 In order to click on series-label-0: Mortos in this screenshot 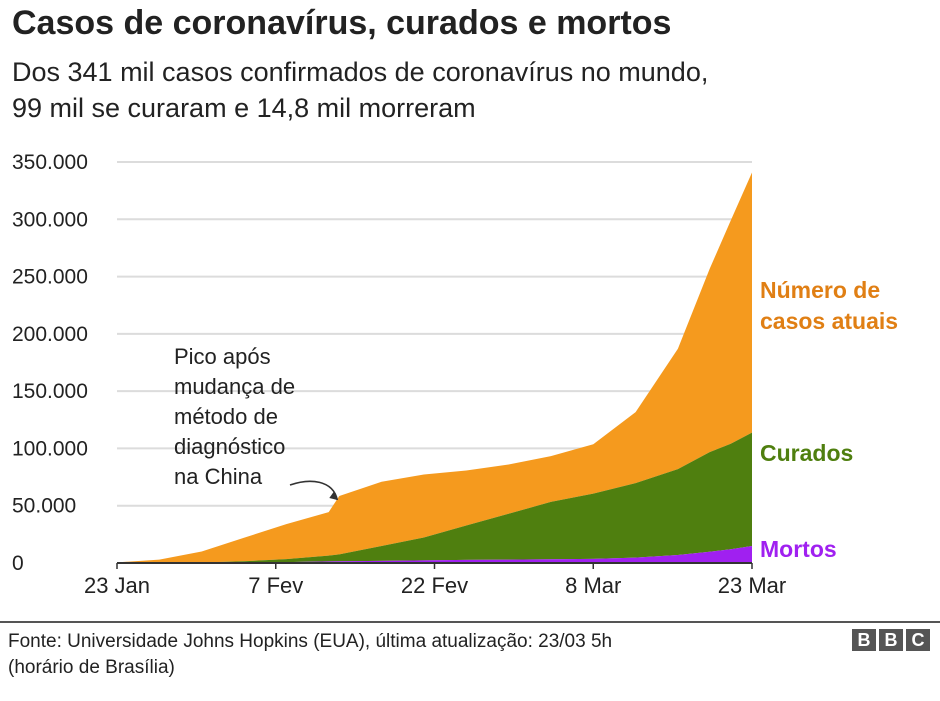, I will do `click(798, 549)`.